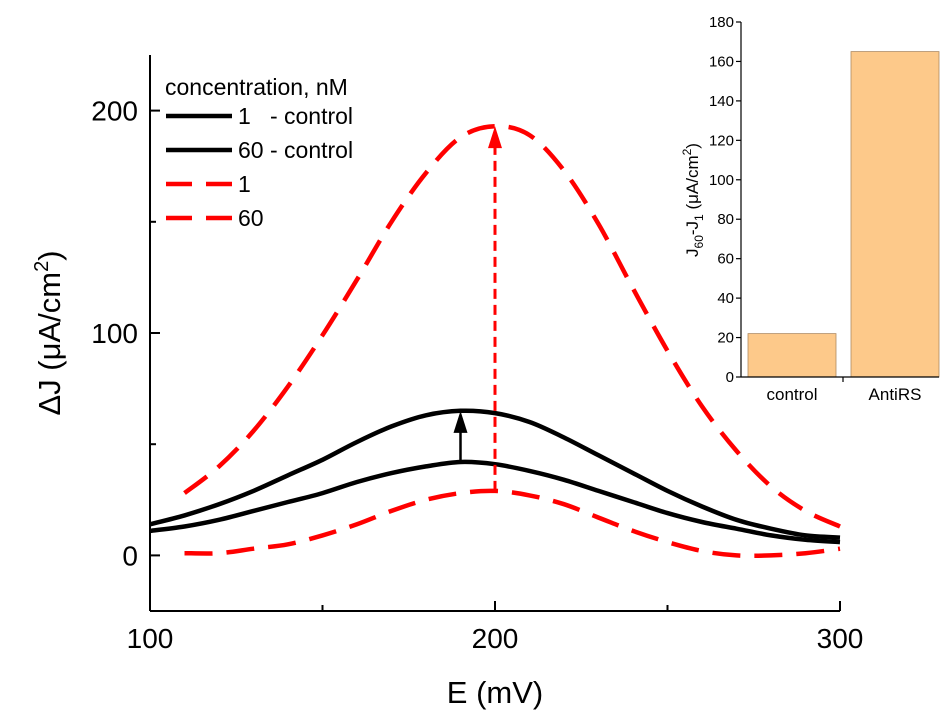 The width and height of the screenshot is (940, 716). Describe the element at coordinates (725, 298) in the screenshot. I see `inset-y-tick-label: 40` at that location.